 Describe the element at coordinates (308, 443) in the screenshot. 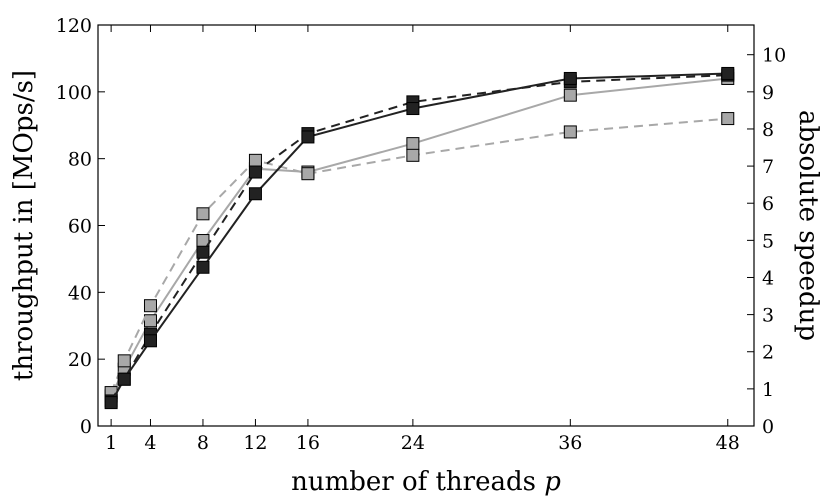

I see `x-tick-label-4: 16` at that location.